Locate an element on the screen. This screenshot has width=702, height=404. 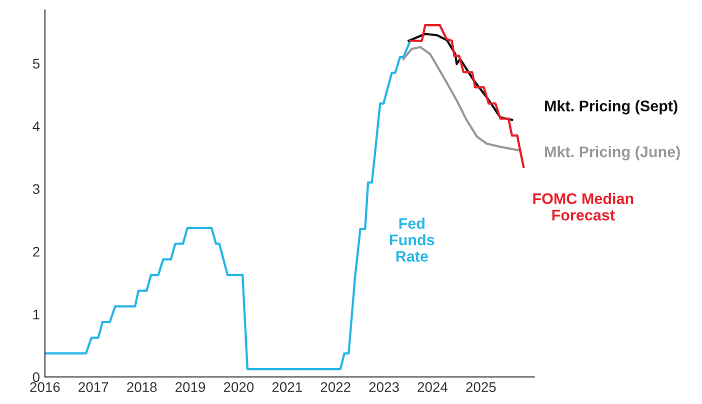
x-tick-label: 2023 is located at coordinates (384, 387).